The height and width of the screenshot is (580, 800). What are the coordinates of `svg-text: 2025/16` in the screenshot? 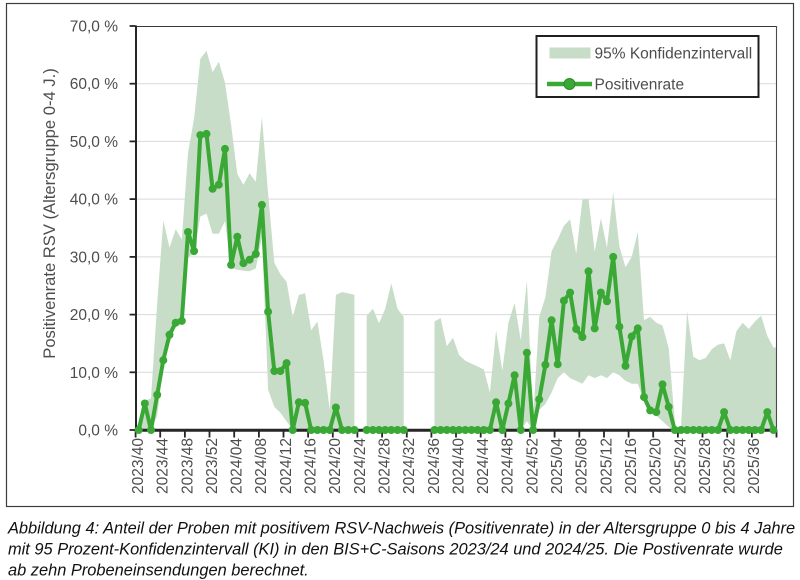 It's located at (631, 466).